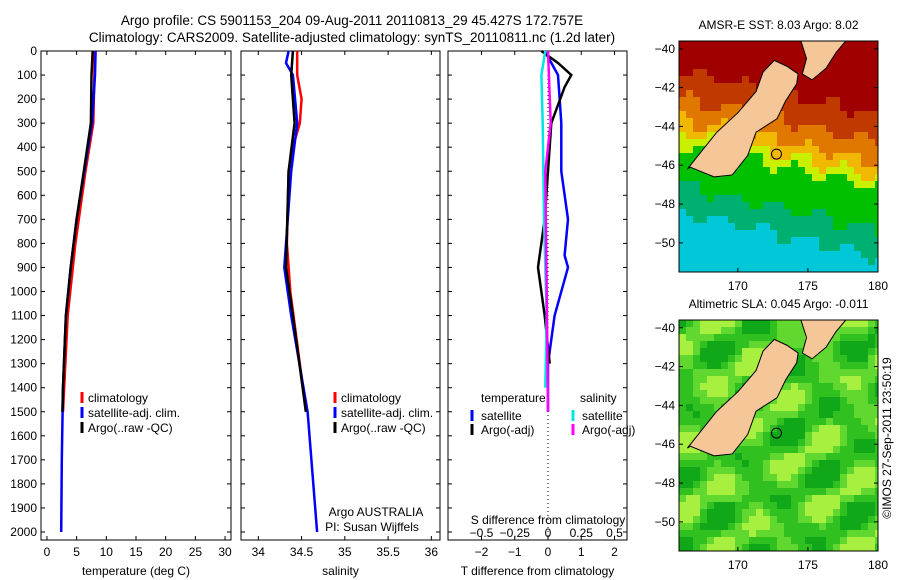 This screenshot has height=580, width=900. What do you see at coordinates (501, 416) in the screenshot?
I see `legend-label: satellite` at bounding box center [501, 416].